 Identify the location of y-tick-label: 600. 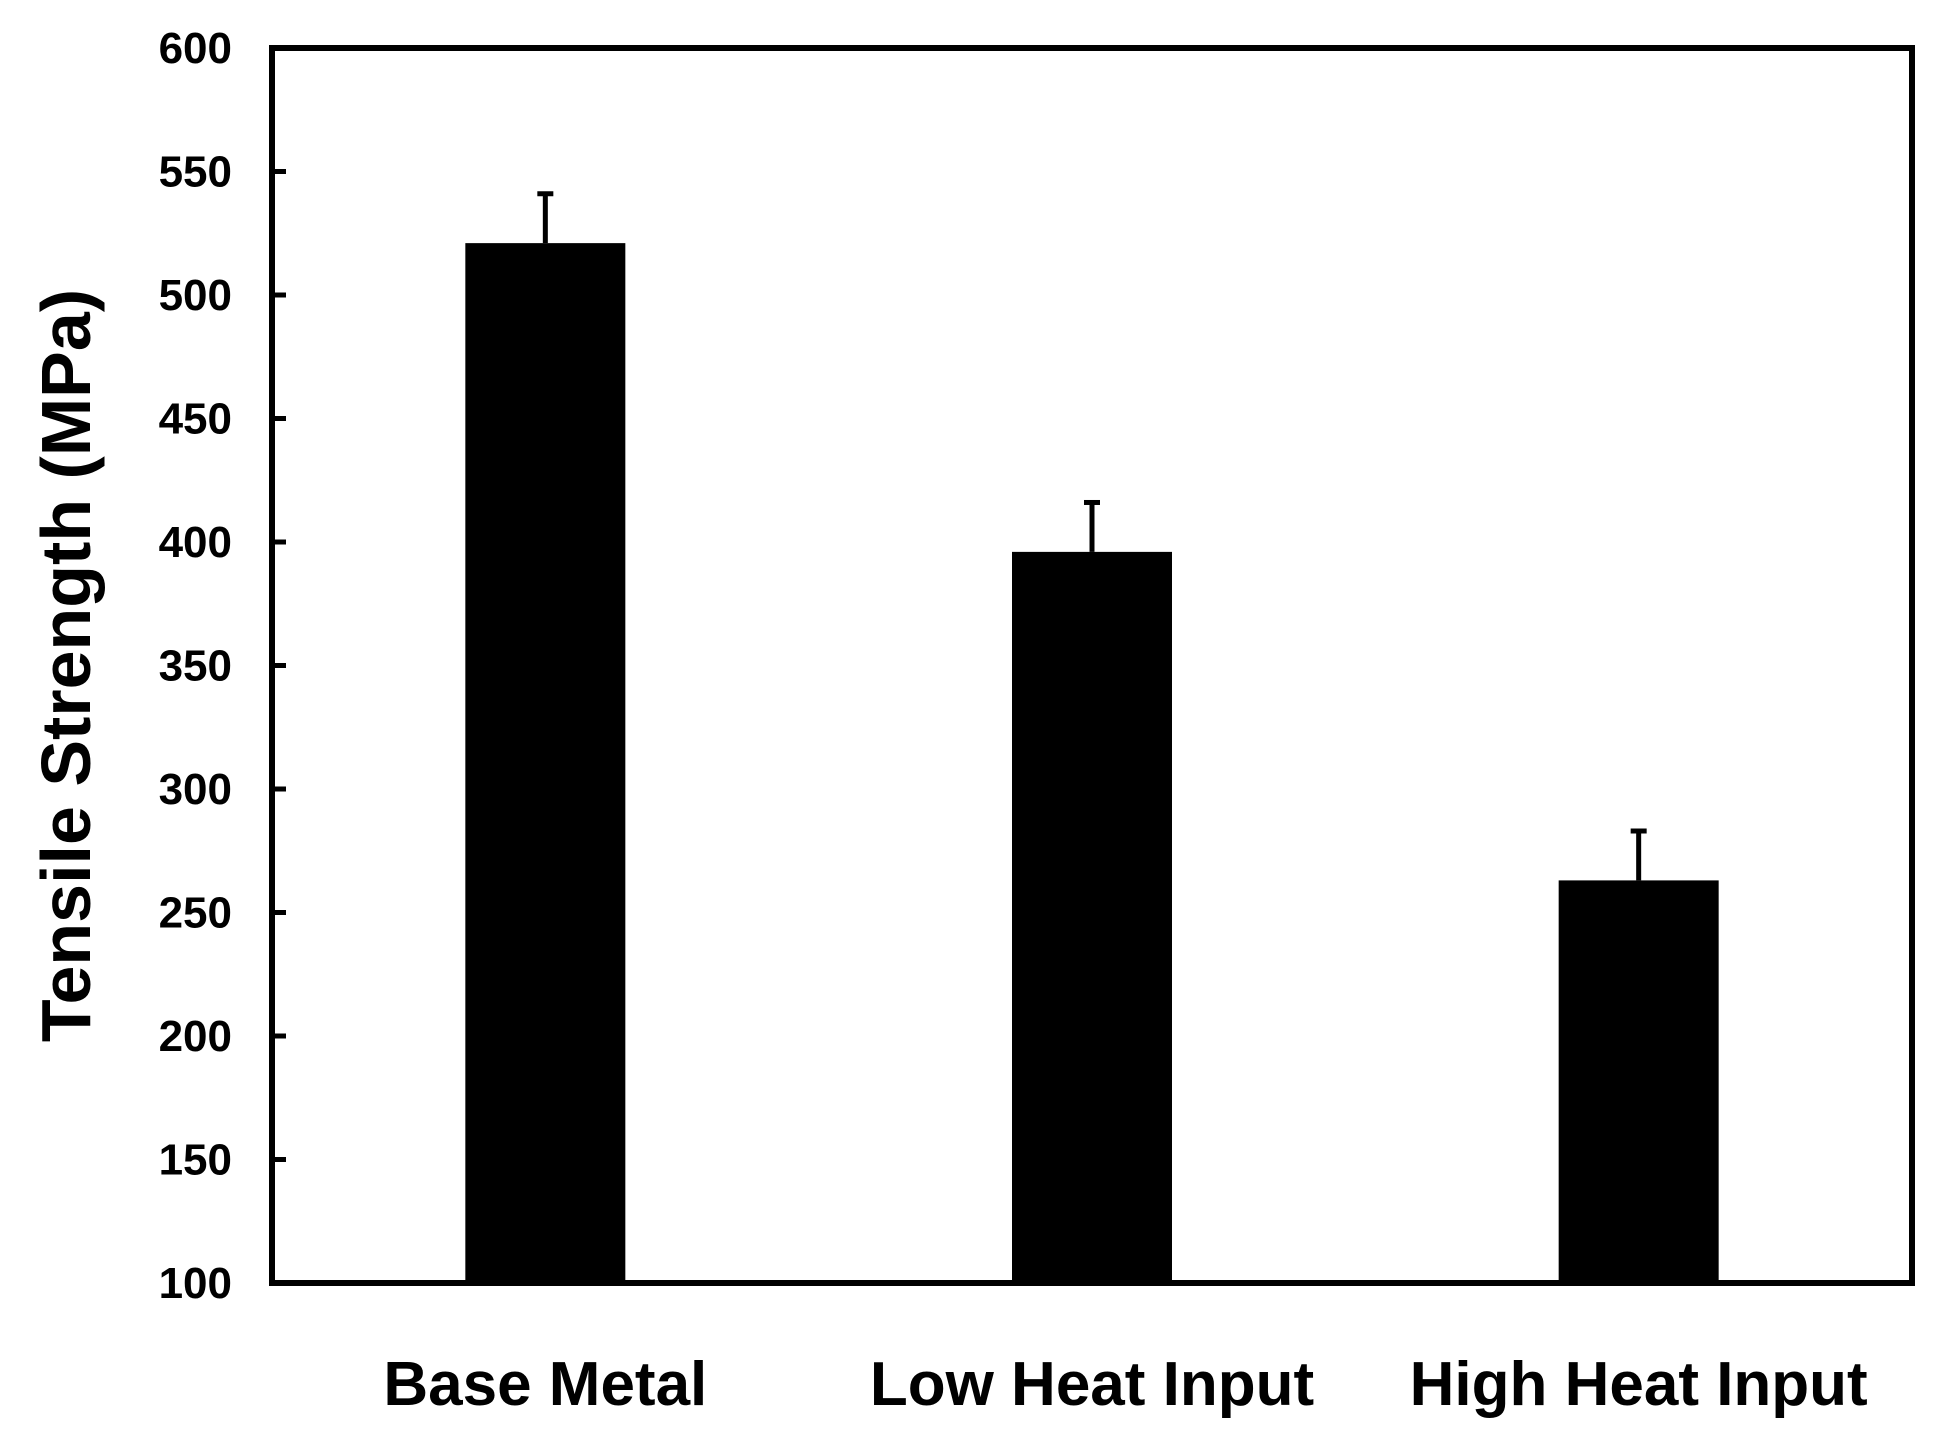
(195, 48).